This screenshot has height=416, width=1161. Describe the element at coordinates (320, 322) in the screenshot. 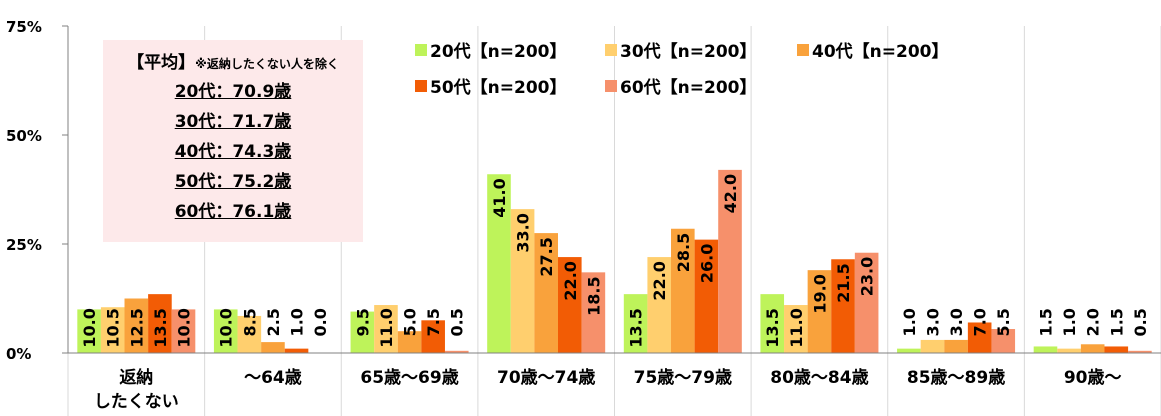

I see `data-label: 0.0` at that location.